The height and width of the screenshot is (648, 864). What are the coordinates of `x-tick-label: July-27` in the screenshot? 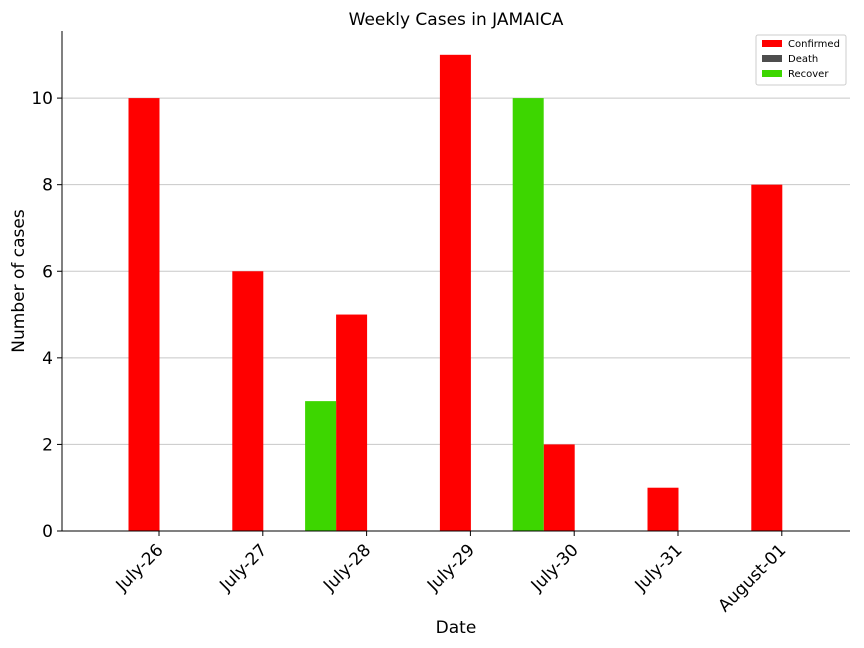 It's located at (243, 568).